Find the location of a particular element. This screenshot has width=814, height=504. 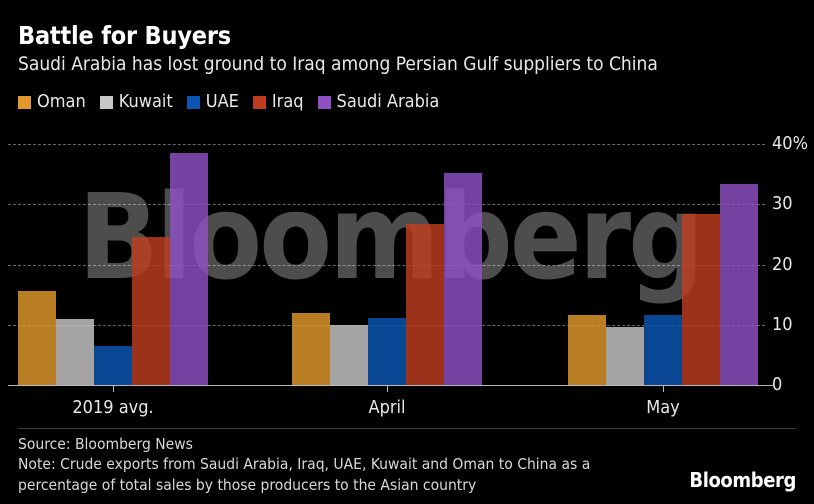

legend-item-uae: UAE is located at coordinates (212, 101).